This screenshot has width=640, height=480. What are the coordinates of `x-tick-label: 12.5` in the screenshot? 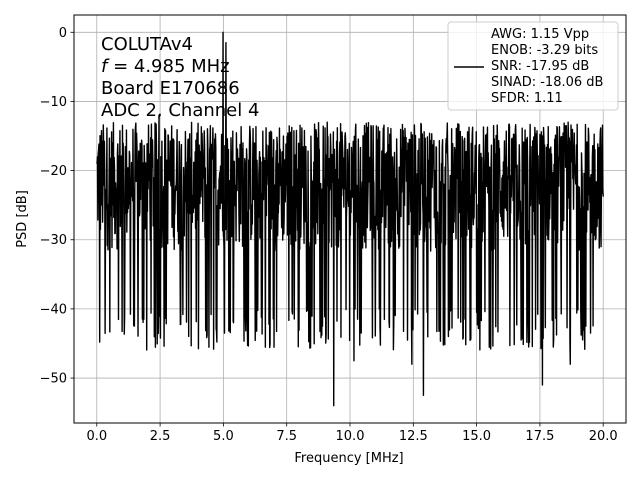 It's located at (413, 436).